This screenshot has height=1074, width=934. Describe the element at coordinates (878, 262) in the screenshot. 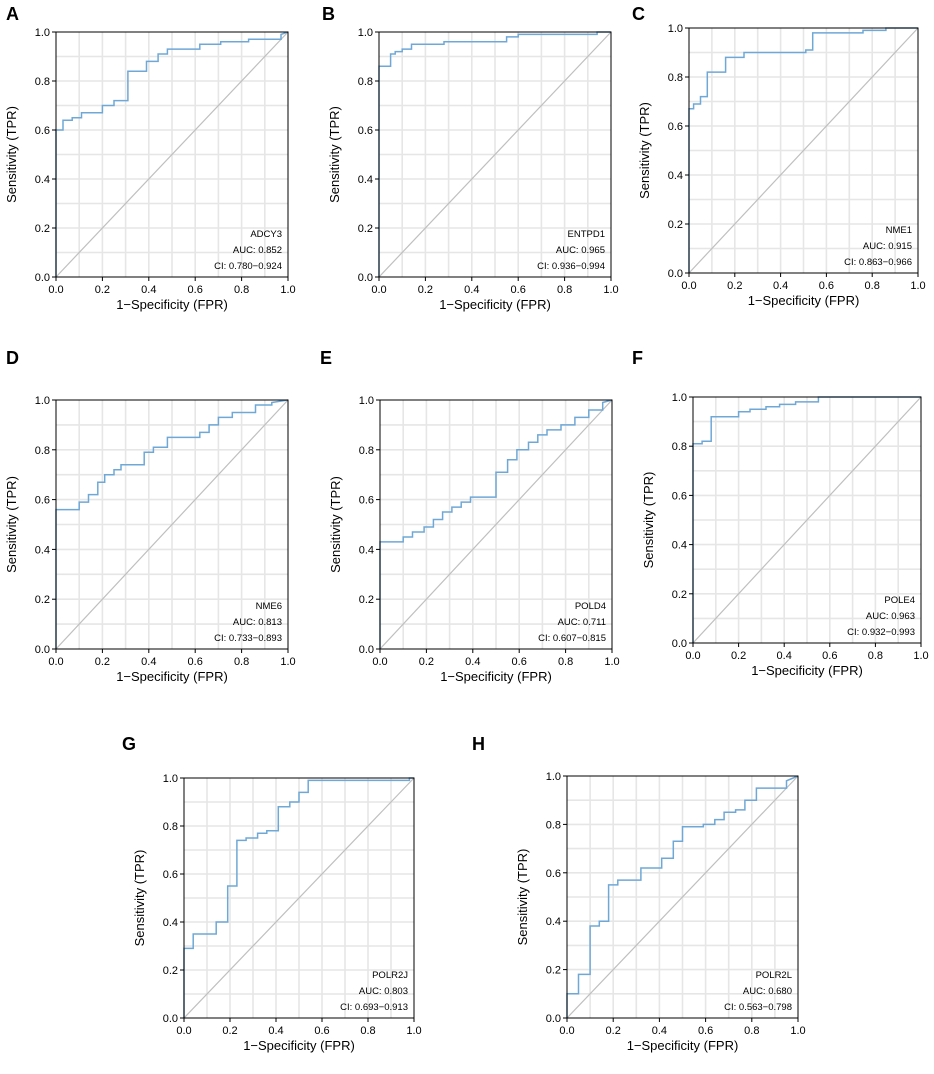

I see `ci-label: CI: 0.863−0.966` at that location.